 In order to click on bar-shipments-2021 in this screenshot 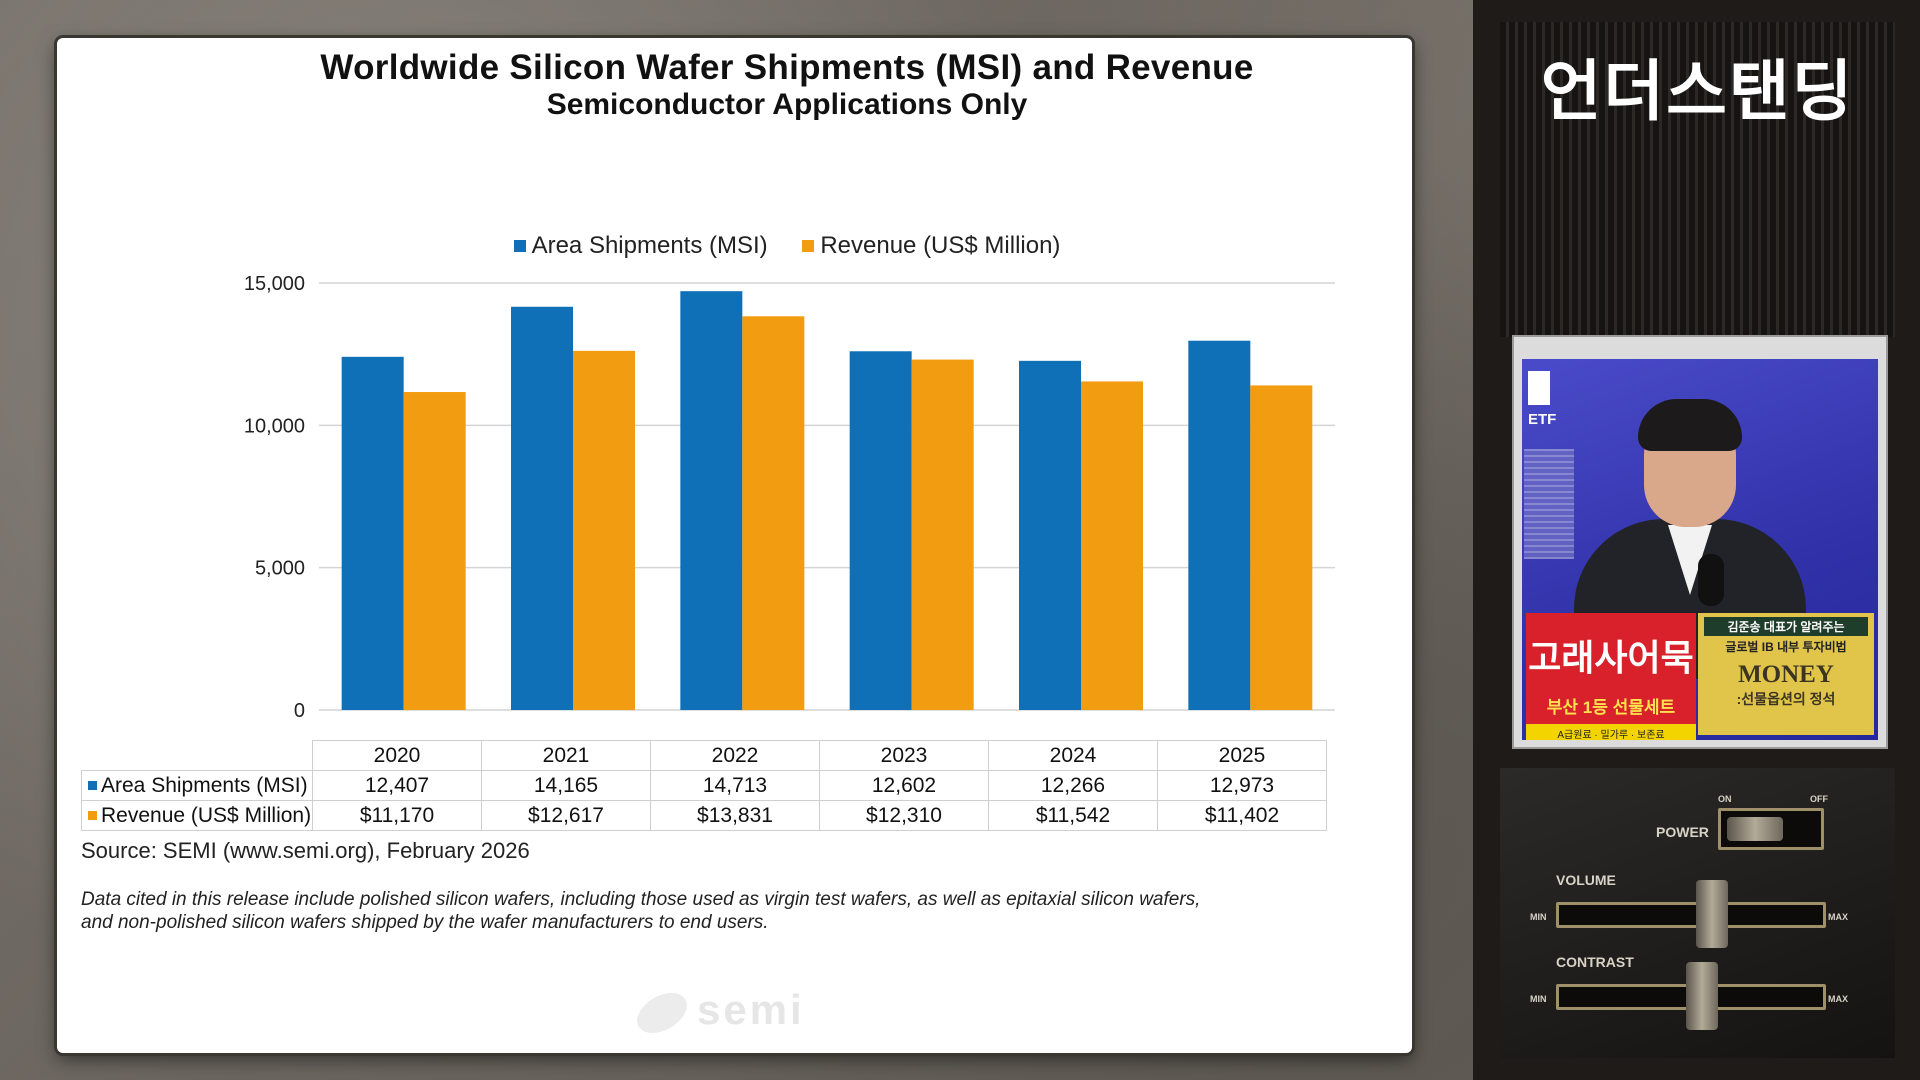, I will do `click(542, 508)`.